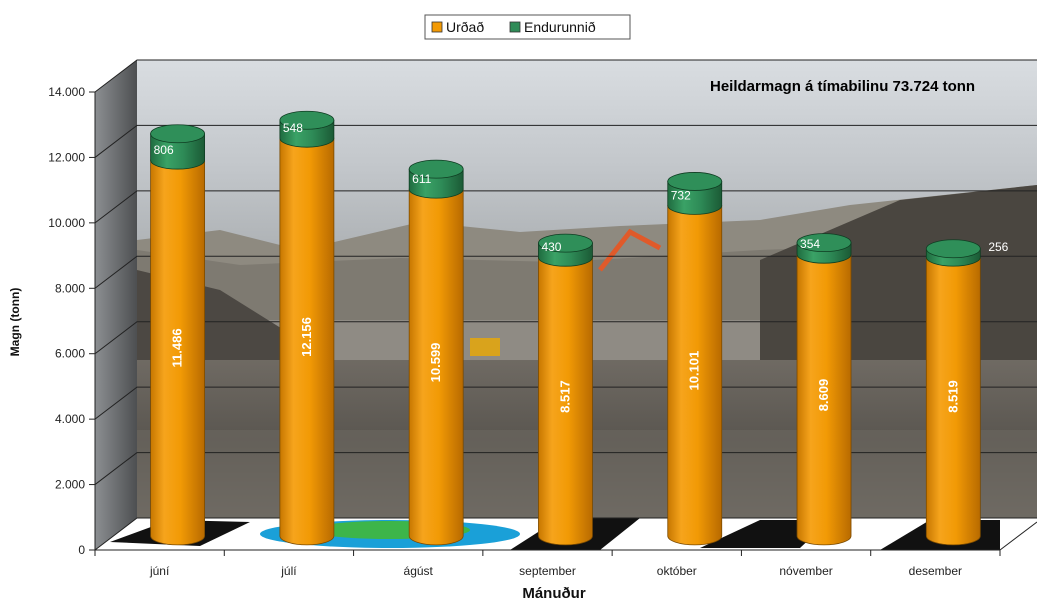  I want to click on data-label-endurunnid: 430, so click(551, 247).